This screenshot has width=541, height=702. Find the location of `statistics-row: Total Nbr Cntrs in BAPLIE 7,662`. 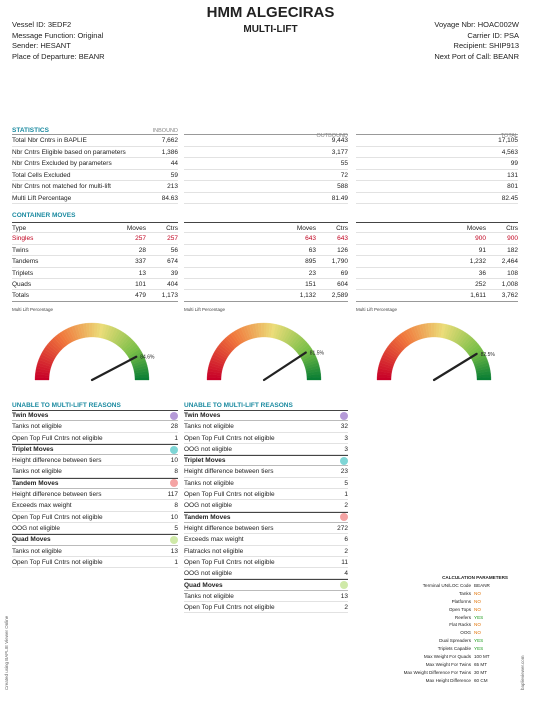

statistics-row: Total Nbr Cntrs in BAPLIE 7,662 is located at coordinates (95, 141).